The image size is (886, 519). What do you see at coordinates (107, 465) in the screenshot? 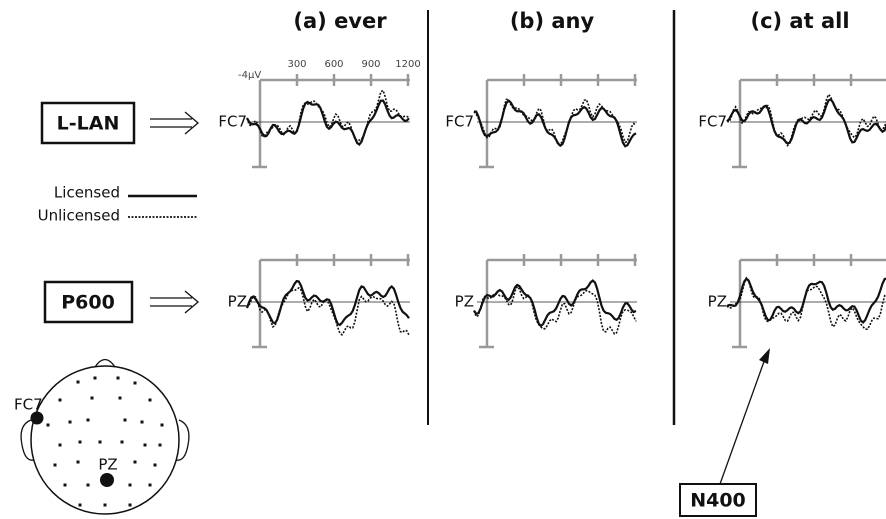
I see `electrode-label: PZ` at bounding box center [107, 465].